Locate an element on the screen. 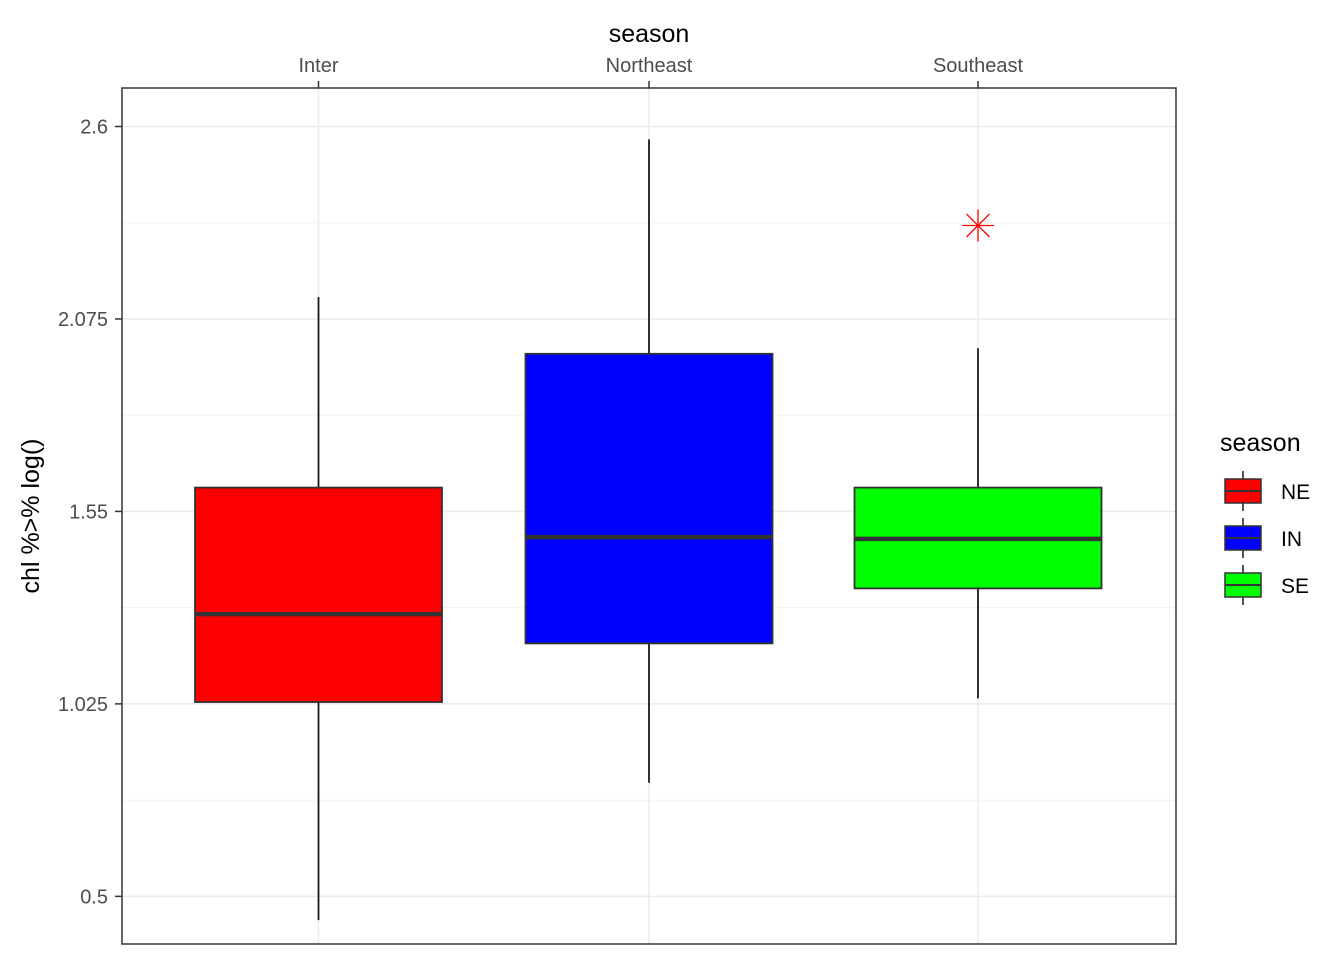 Image resolution: width=1344 pixels, height=960 pixels. y-axis-title: chl %>% log() is located at coordinates (31, 516).